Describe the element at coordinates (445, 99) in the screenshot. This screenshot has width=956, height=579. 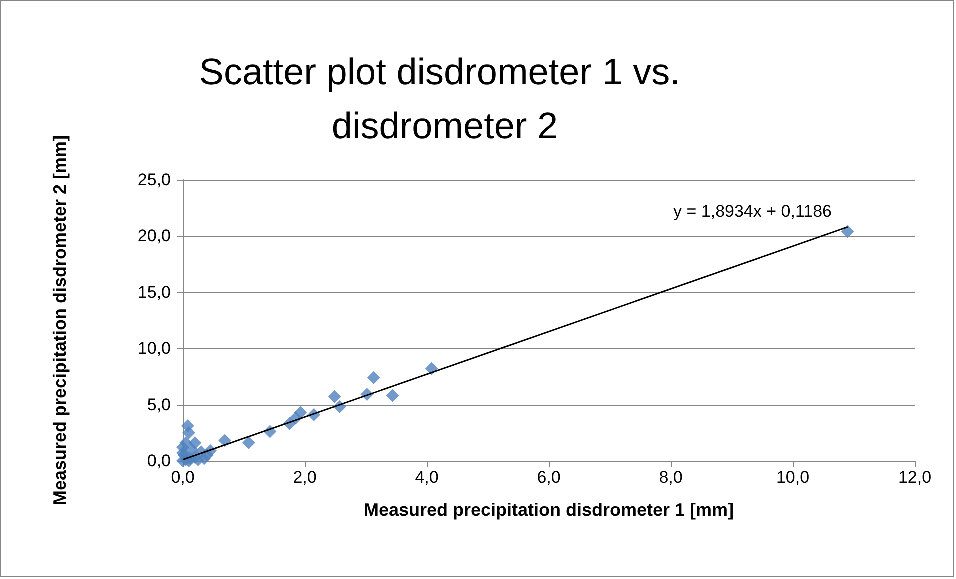
I see `chart-title: Scatter plot disdrometer 1 vs. disdrometer 2` at that location.